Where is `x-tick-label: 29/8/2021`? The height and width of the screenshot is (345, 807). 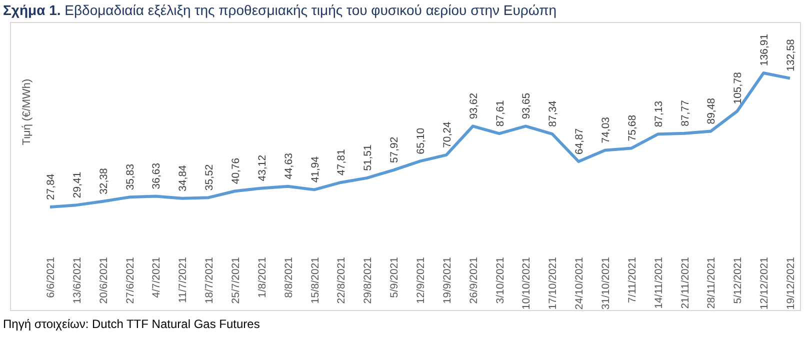 x-tick-label: 29/8/2021 is located at coordinates (368, 280).